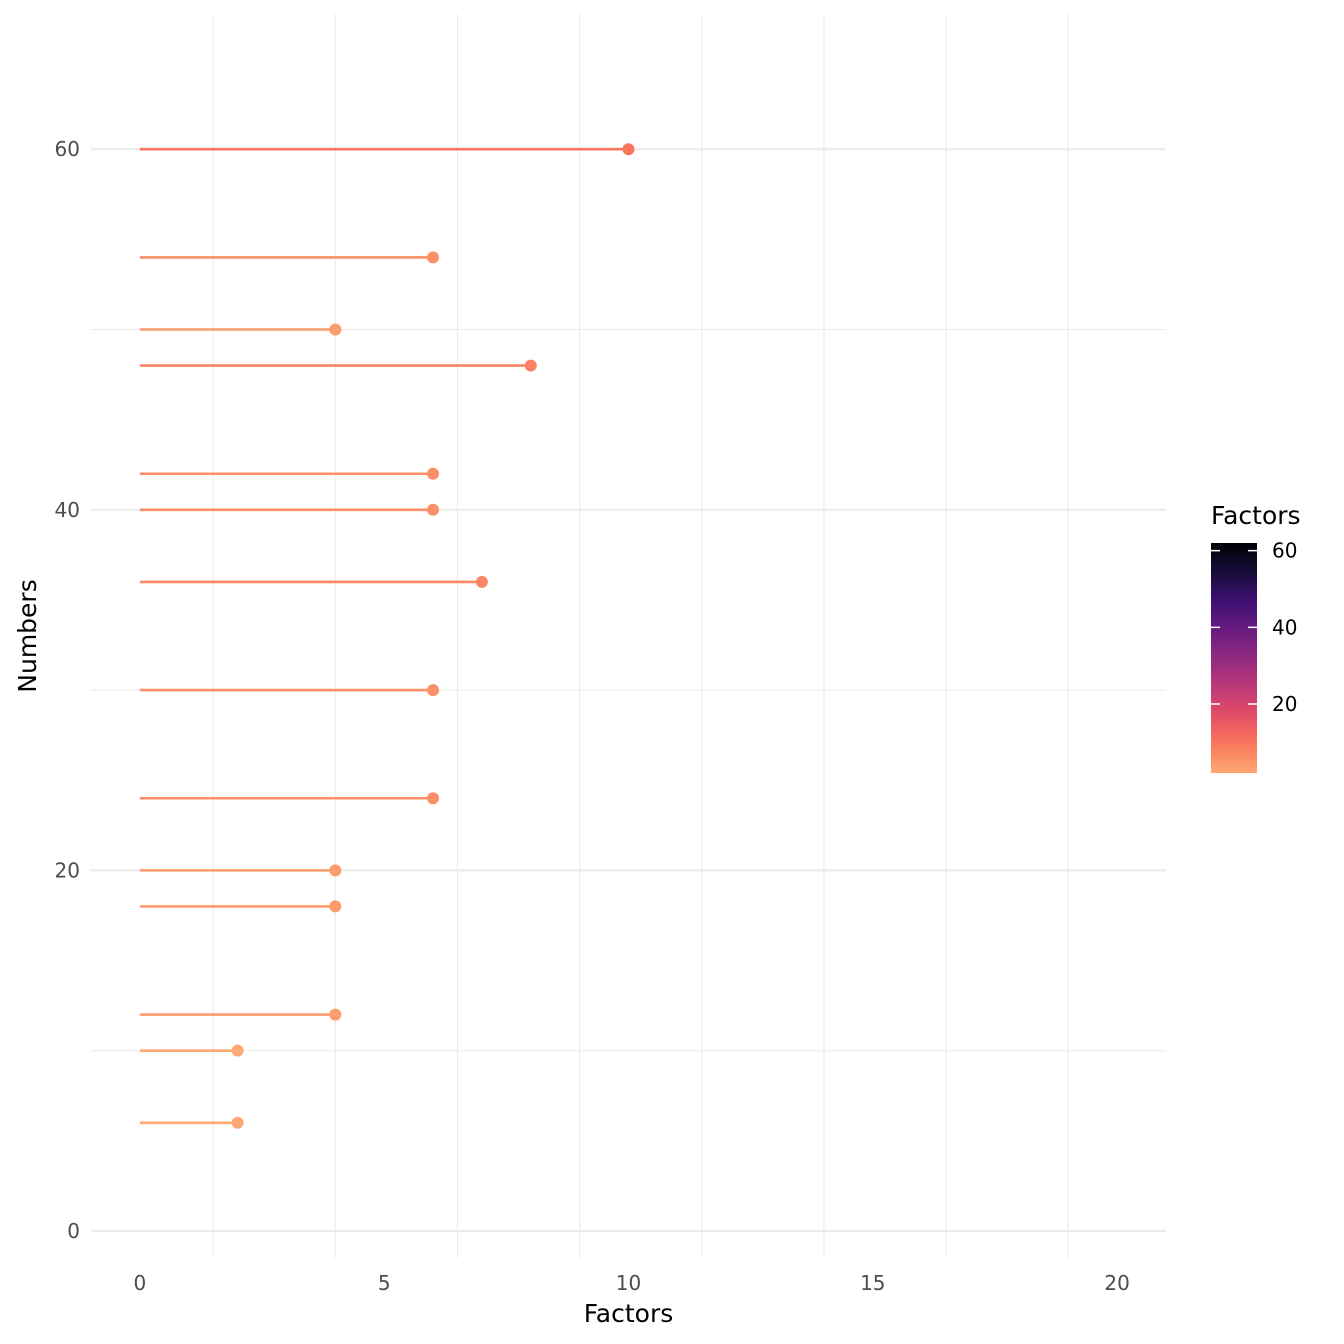 The height and width of the screenshot is (1344, 1344). I want to click on x-tick-label: 5, so click(384, 1283).